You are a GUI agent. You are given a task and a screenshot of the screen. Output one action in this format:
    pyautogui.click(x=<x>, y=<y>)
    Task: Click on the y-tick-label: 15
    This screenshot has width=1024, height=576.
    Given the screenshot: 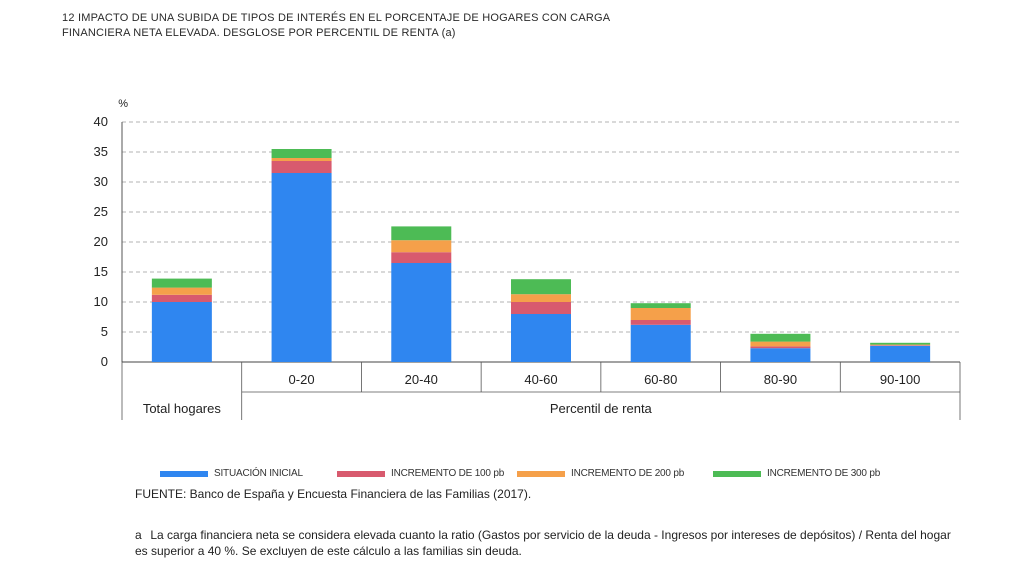 What is the action you would take?
    pyautogui.click(x=101, y=271)
    